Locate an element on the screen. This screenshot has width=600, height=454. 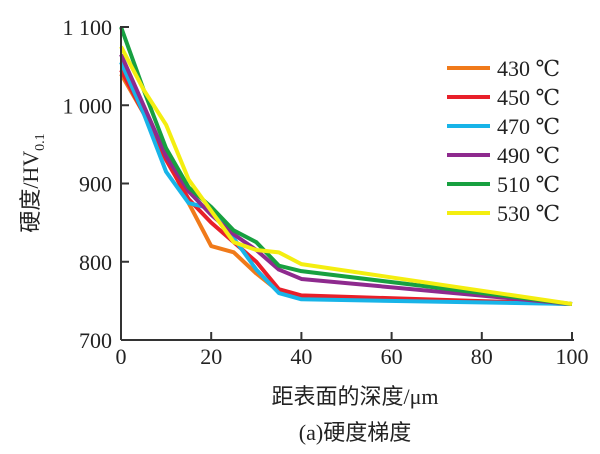
x-tick-label: 60 is located at coordinates (392, 356).